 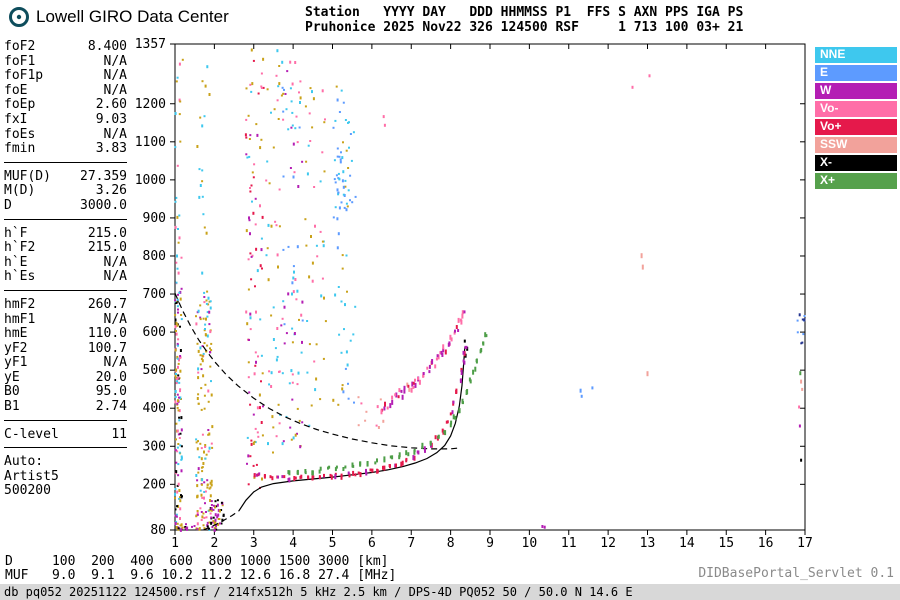 I want to click on param-value: 95.0, so click(x=111, y=392).